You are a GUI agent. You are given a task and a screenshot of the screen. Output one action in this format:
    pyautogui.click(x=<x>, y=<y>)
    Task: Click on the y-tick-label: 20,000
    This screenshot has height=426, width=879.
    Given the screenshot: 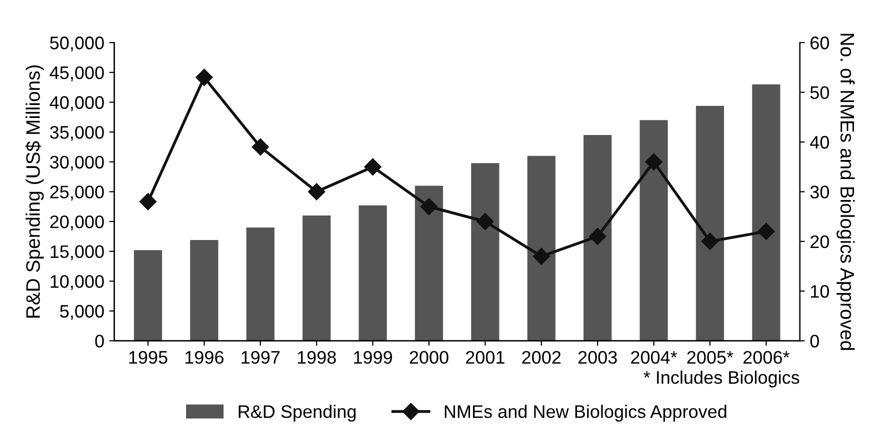 What is the action you would take?
    pyautogui.click(x=77, y=222)
    